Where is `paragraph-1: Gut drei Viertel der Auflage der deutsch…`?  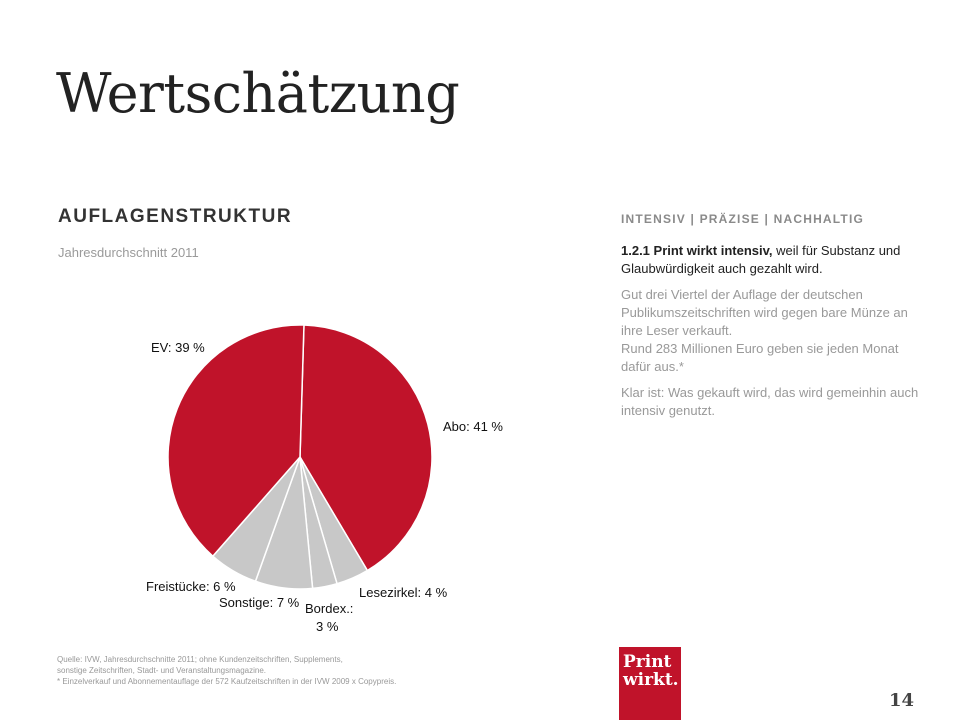 paragraph-1: Gut drei Viertel der Auflage der deutsch… is located at coordinates (776, 331).